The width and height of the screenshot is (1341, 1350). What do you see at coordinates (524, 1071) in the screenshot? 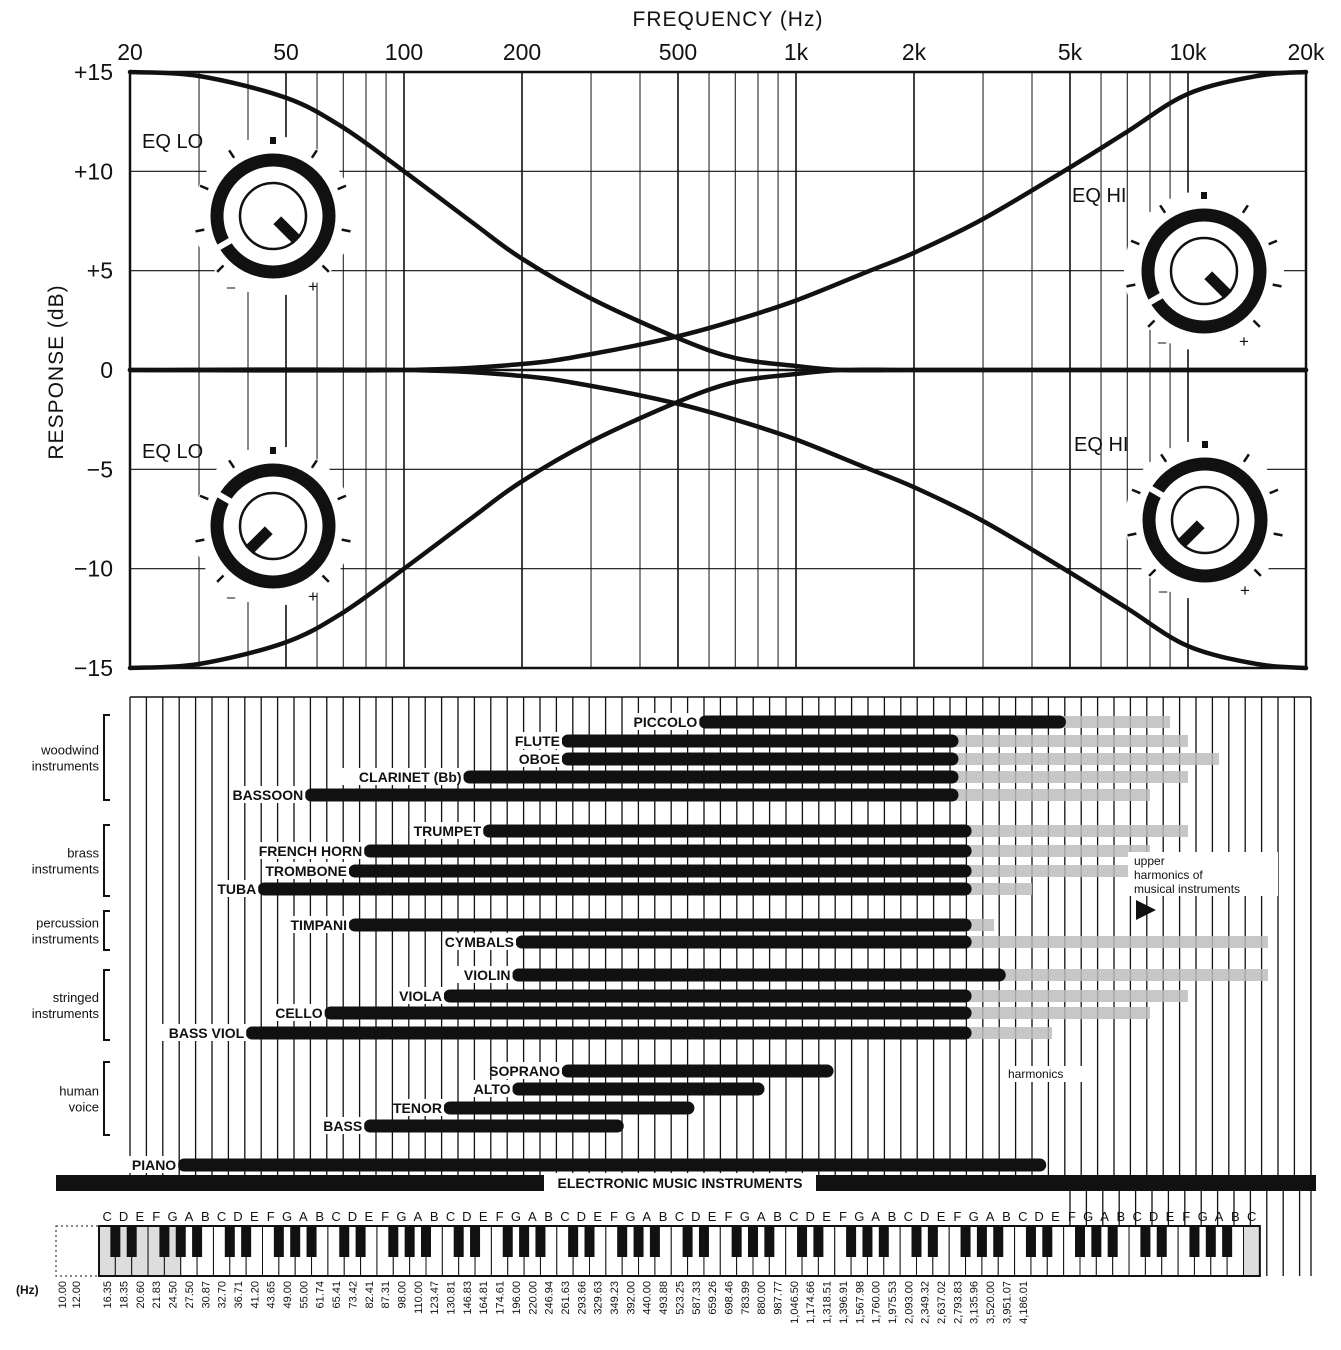
I see `instrument-label: SOPRANO` at bounding box center [524, 1071].